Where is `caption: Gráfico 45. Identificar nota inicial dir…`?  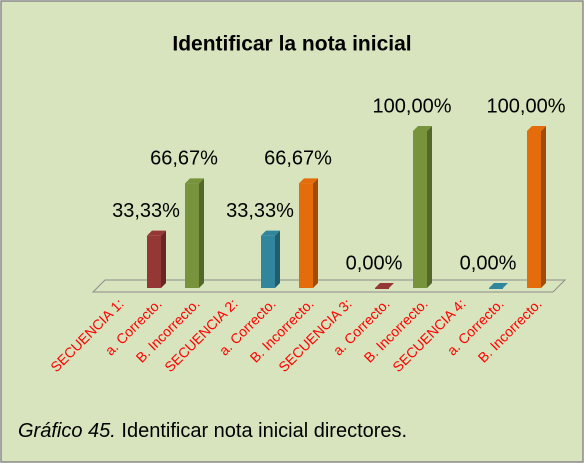
caption: Gráfico 45. Identificar nota inicial dir… is located at coordinates (212, 431).